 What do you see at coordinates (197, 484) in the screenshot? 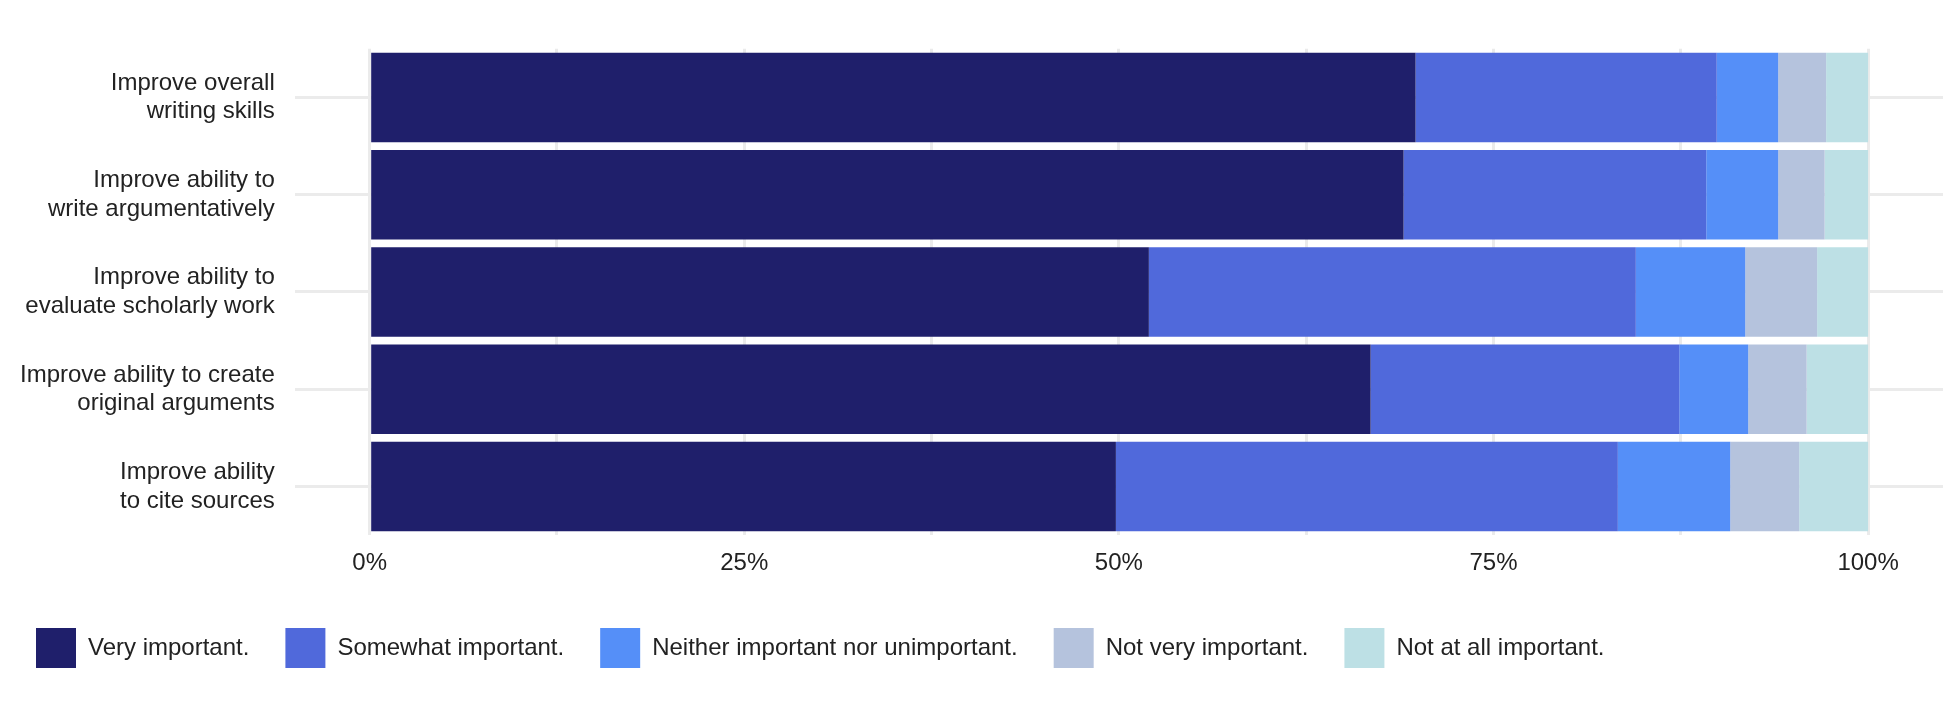
I see `y-tick-label: Improve ability to cite sources` at bounding box center [197, 484].